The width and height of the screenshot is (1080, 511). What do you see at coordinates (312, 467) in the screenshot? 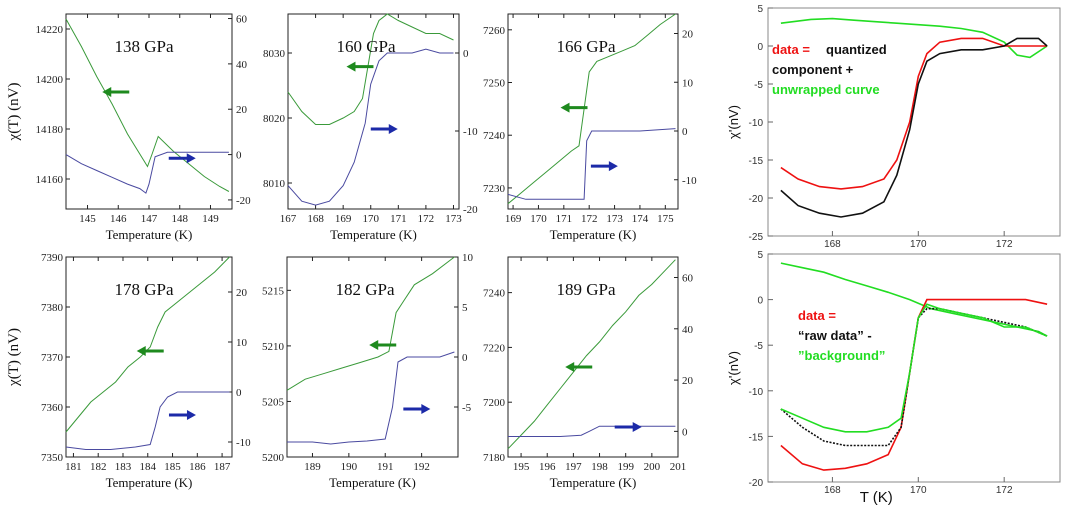
I see `x-tick-label: 189` at bounding box center [312, 467].